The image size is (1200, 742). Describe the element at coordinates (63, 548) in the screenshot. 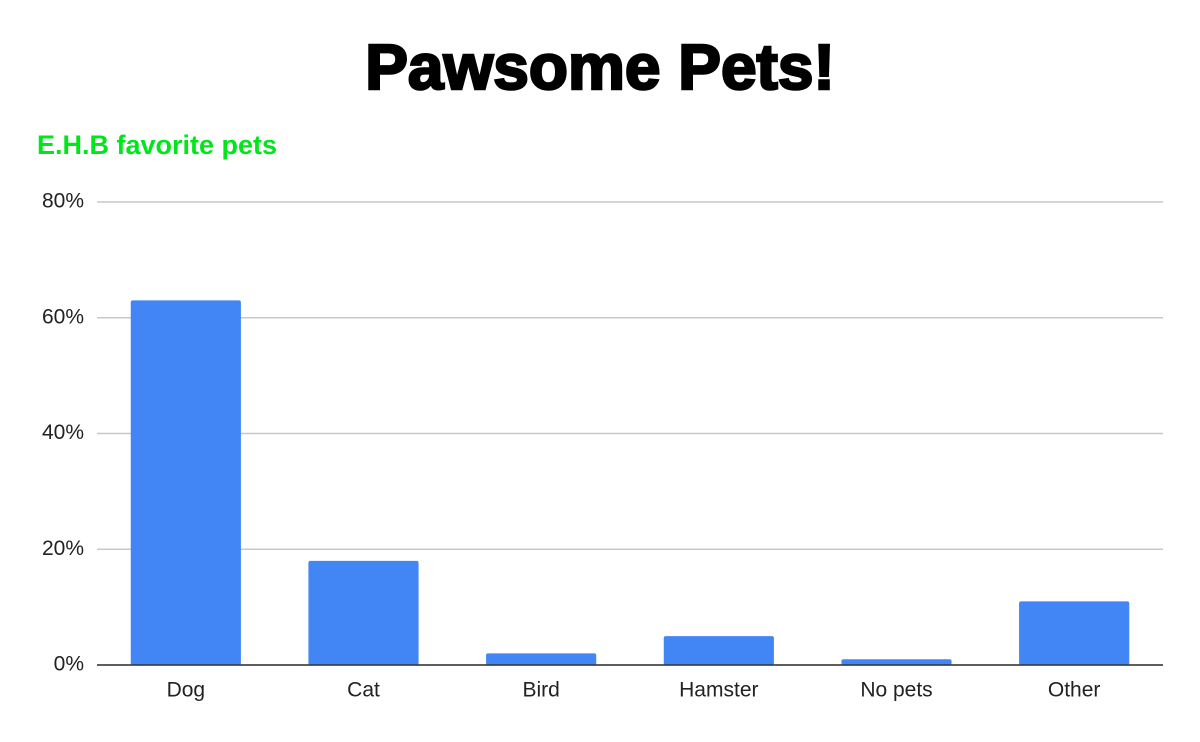

I see `y-tick-label: 20%` at that location.